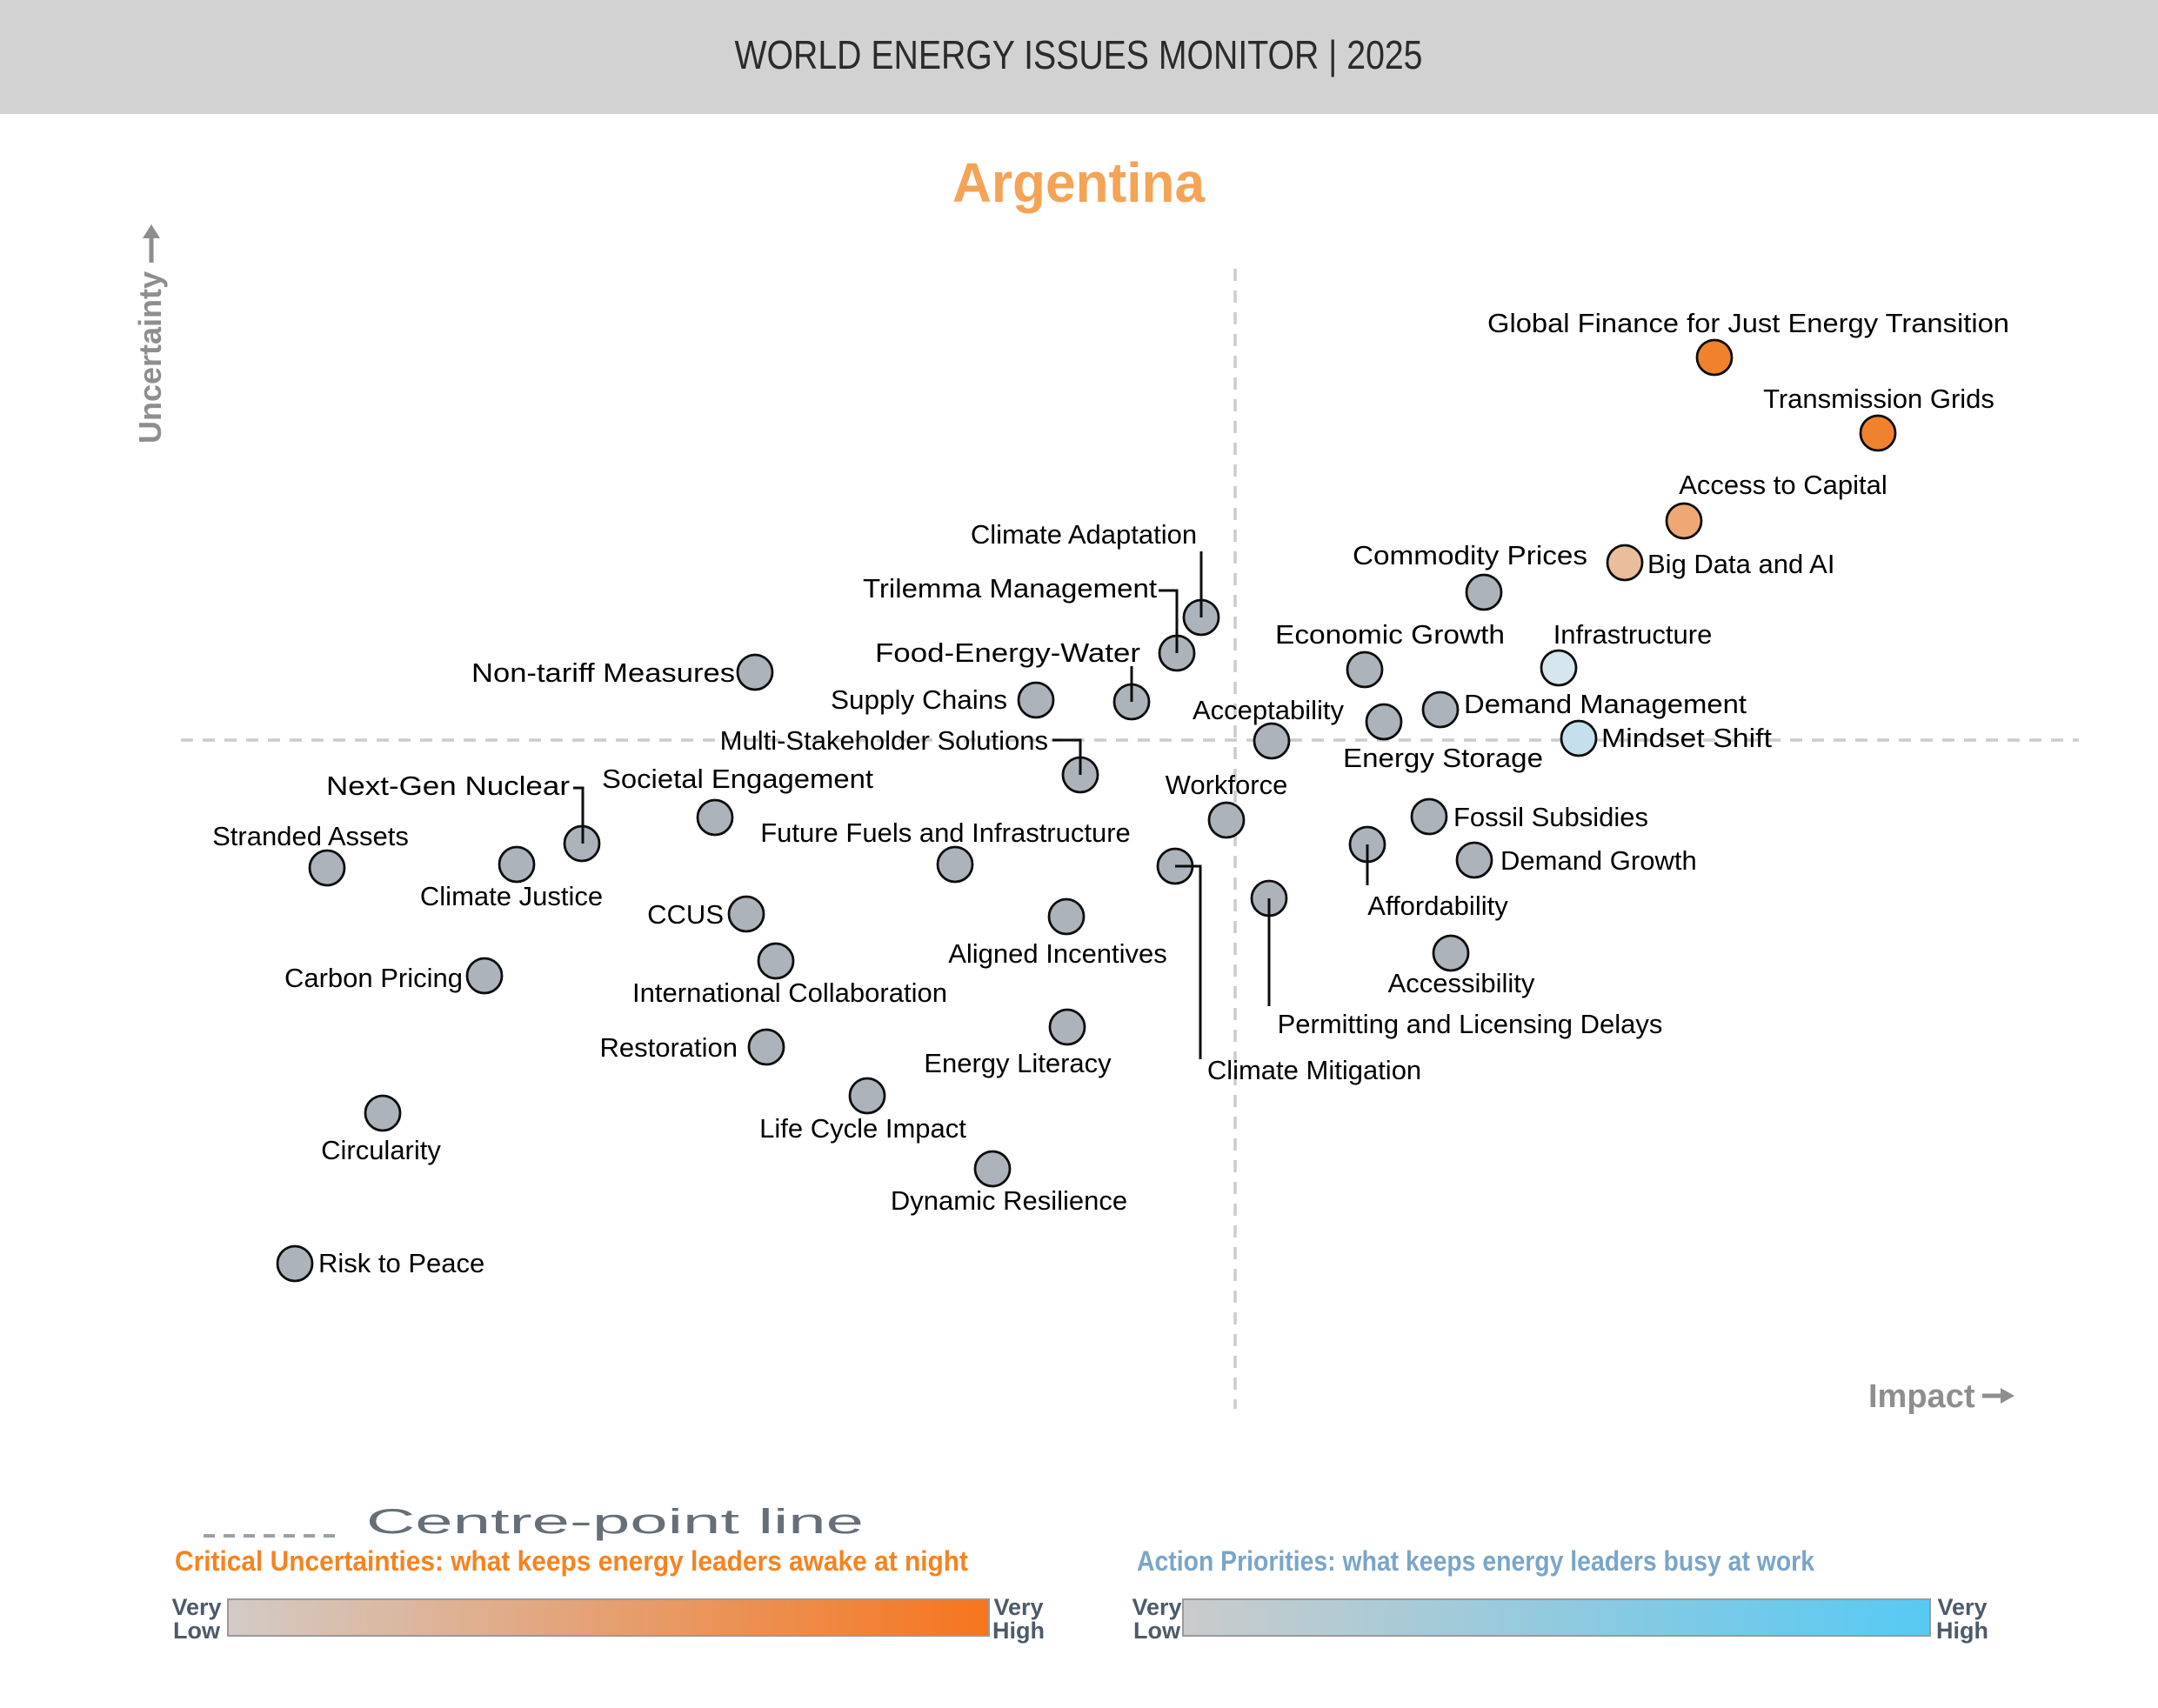 The image size is (2158, 1708). Describe the element at coordinates (884, 740) in the screenshot. I see `svg-text: Multi-Stakeholder Solutions` at that location.